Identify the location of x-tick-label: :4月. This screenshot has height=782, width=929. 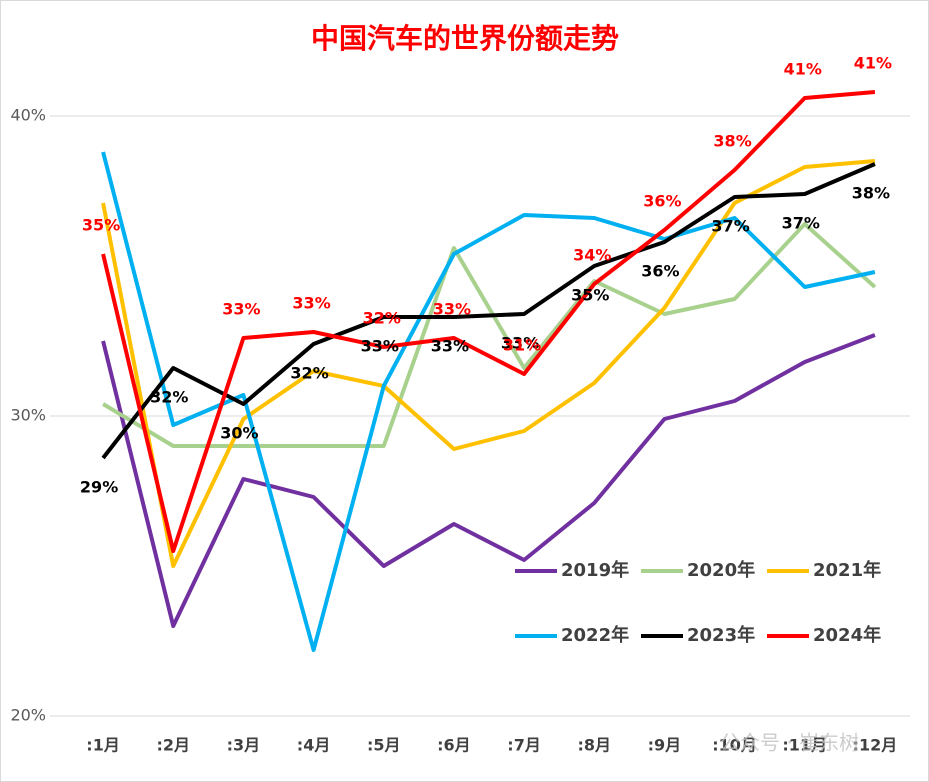
(314, 745).